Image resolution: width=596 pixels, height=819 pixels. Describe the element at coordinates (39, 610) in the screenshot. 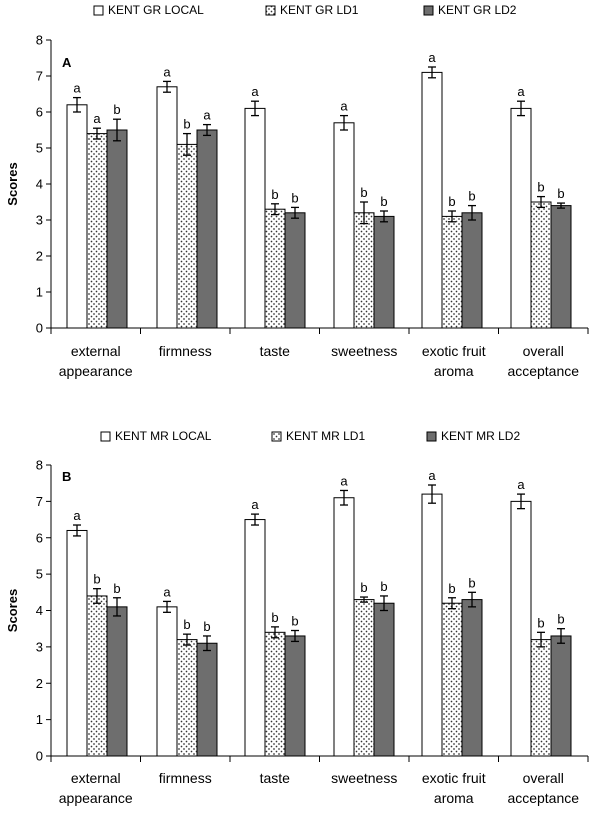

I see `y-tick-label: 4` at that location.